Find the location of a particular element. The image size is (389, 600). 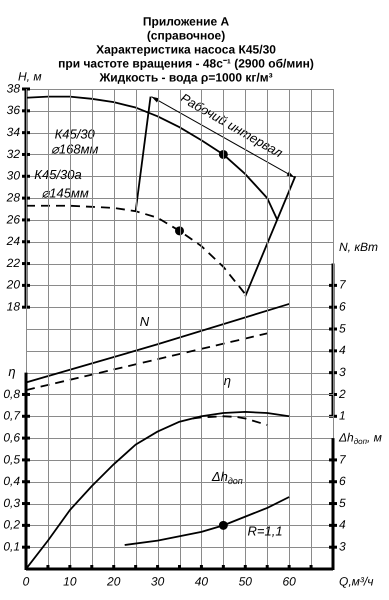

x-tick-label: 10 is located at coordinates (70, 581).